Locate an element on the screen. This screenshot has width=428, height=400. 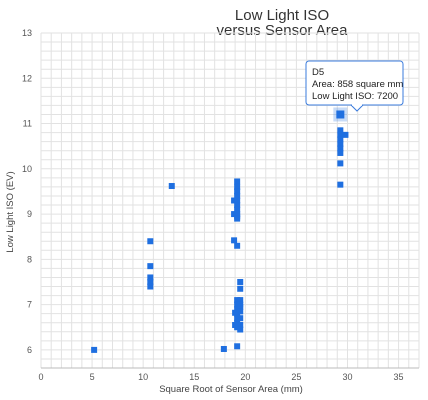
y-tick-label: 12 is located at coordinates (27, 78).